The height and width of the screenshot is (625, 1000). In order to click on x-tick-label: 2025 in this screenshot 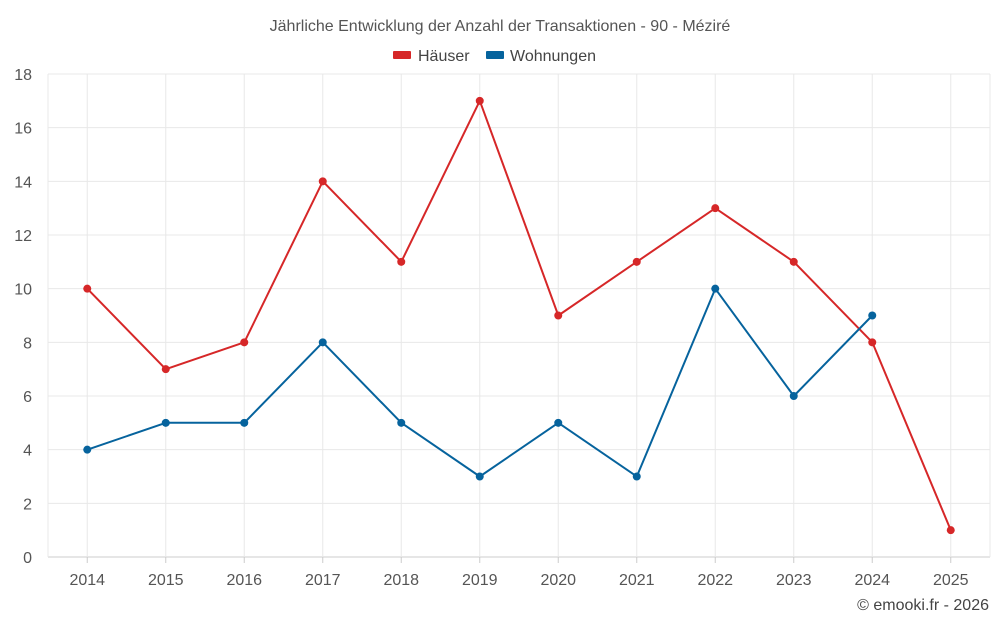, I will do `click(951, 580)`.